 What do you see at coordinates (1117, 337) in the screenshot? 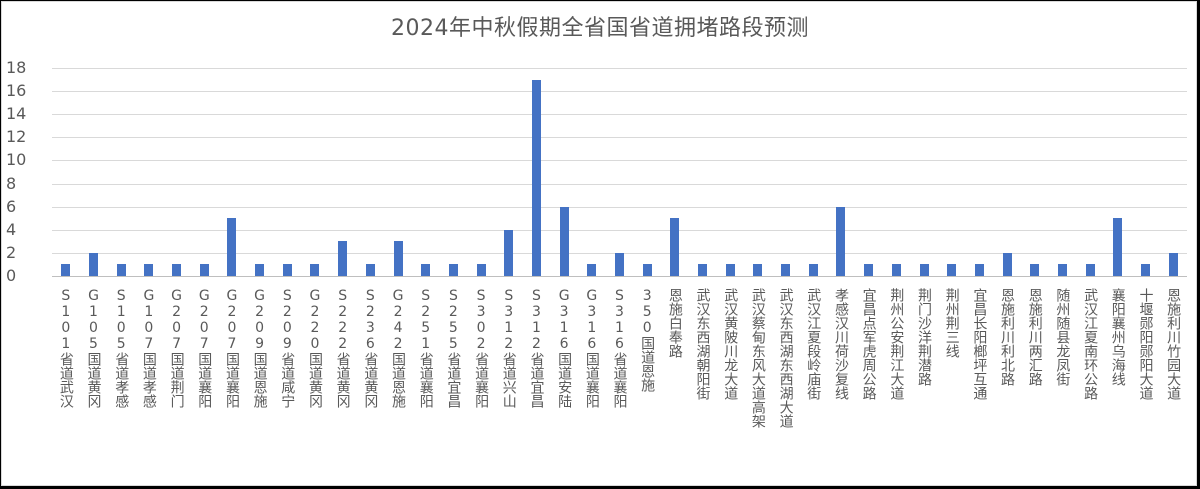
I see `x-tick-label: 襄阳襄州乌海线` at bounding box center [1117, 337].